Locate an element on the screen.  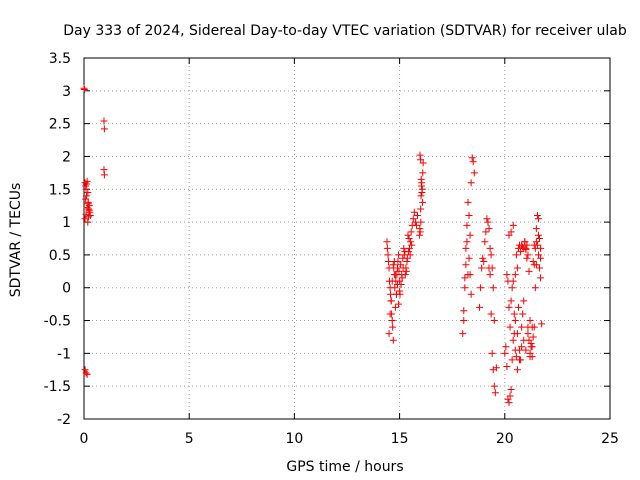
x-axis-label: GPS time / hours is located at coordinates (344, 467).